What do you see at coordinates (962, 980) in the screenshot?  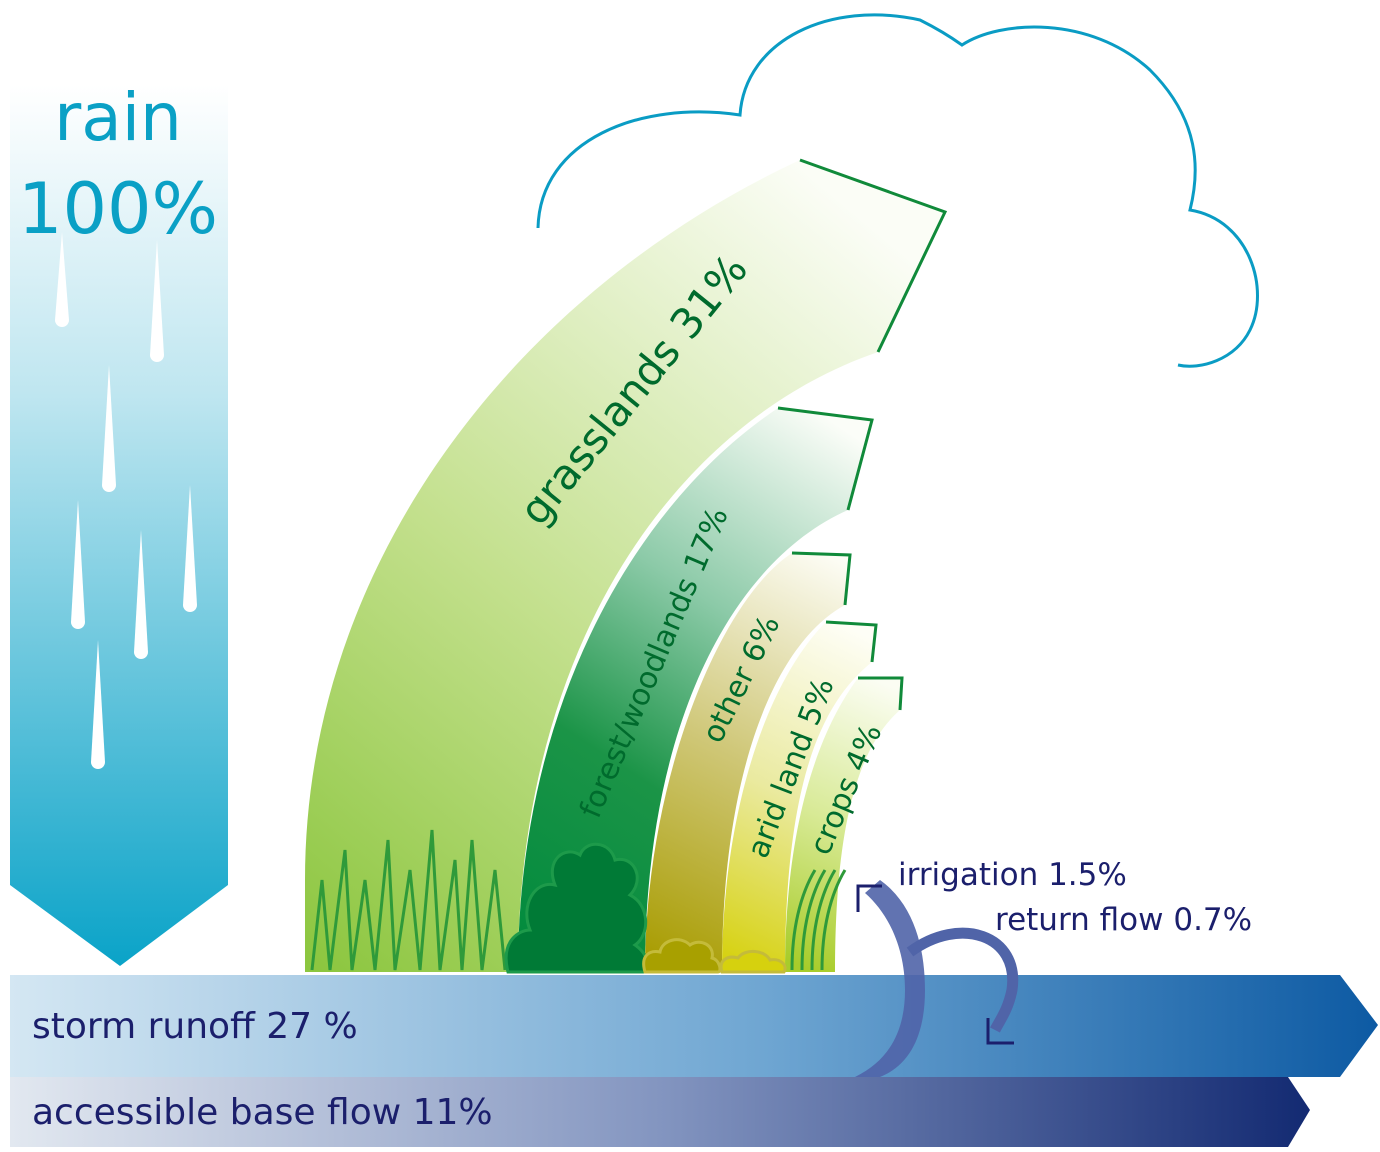 I see `return-flow-arrow` at bounding box center [962, 980].